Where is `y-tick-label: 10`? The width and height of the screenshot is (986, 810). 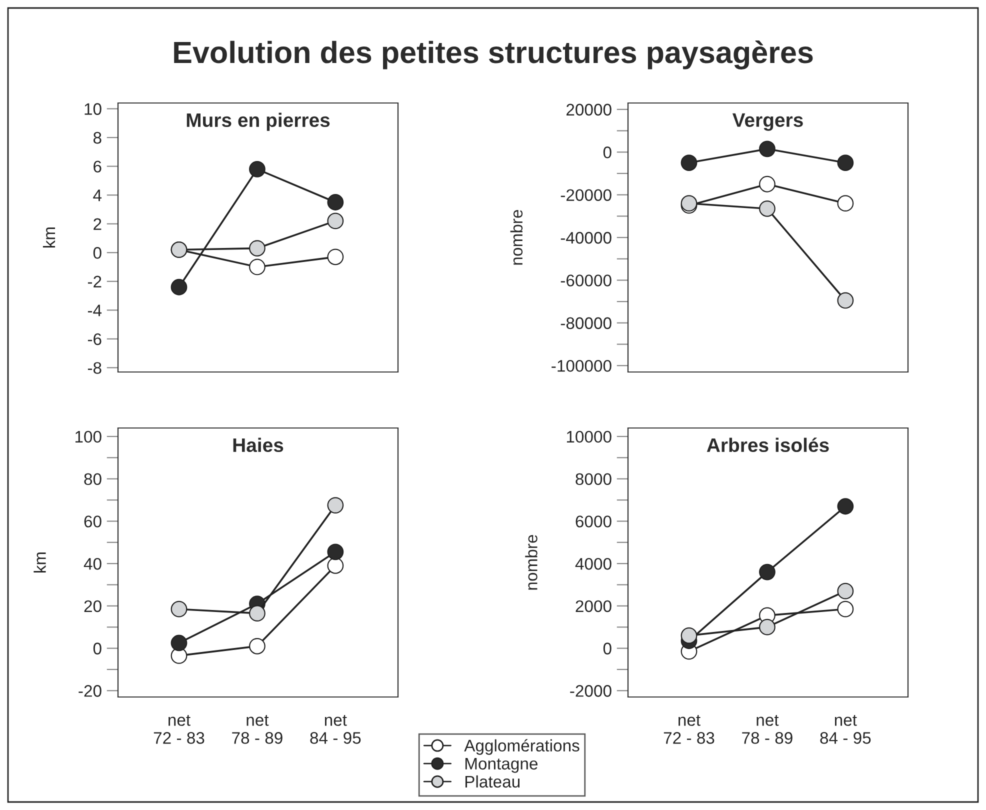
y-tick-label: 10 is located at coordinates (93, 109).